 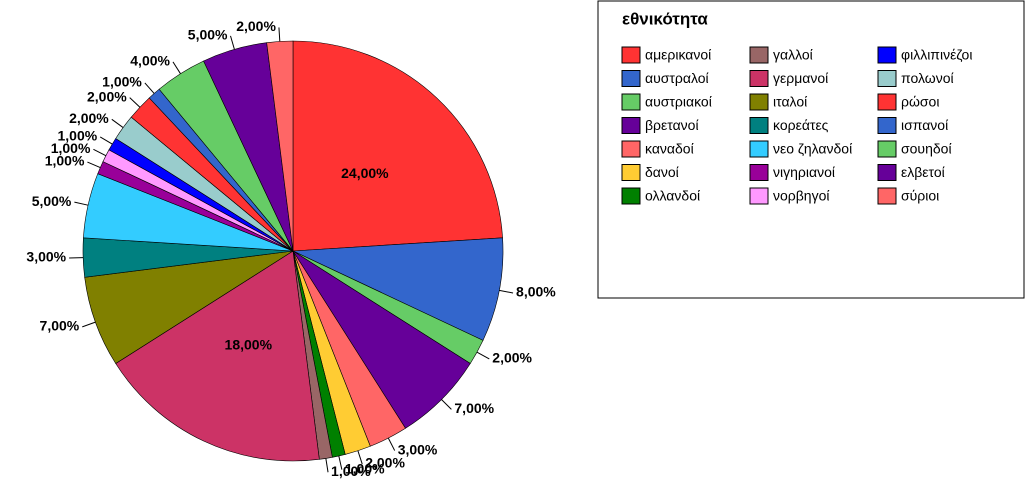 What do you see at coordinates (365, 173) in the screenshot?
I see `data-label: 24,00%` at bounding box center [365, 173].